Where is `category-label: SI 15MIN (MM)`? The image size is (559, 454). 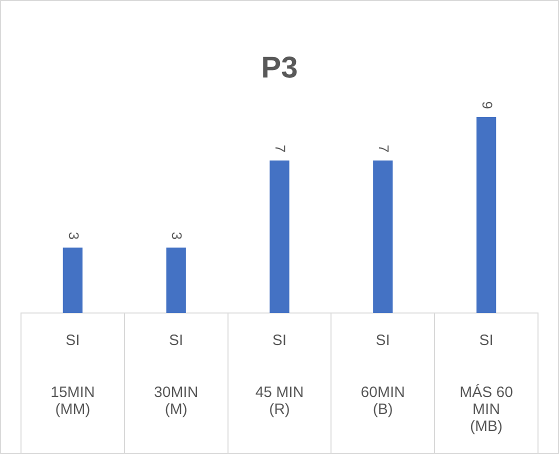
category-label: SI 15MIN (MM) is located at coordinates (72, 375).